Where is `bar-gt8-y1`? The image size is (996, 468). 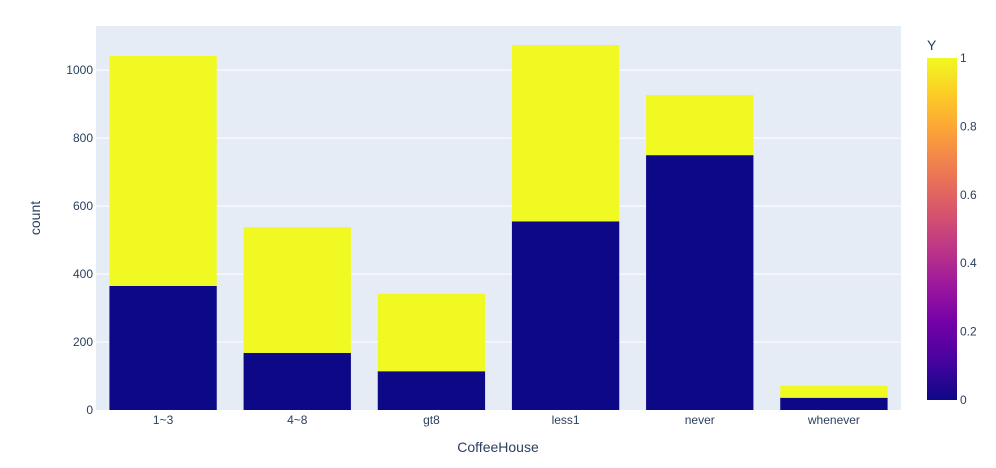
bar-gt8-y1 is located at coordinates (431, 332).